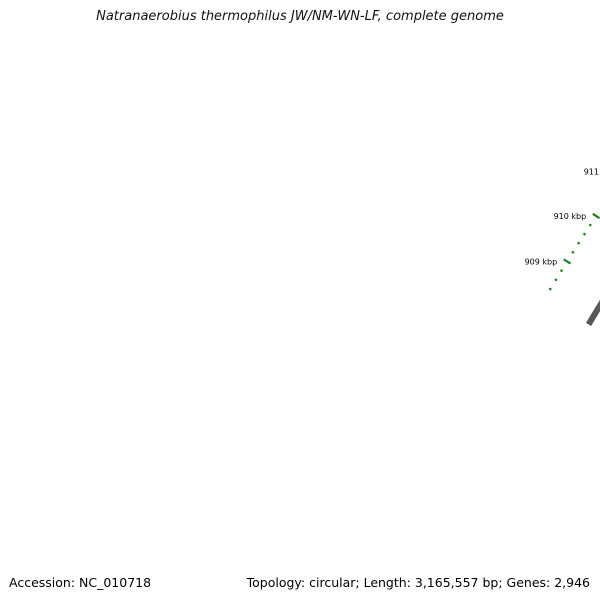 This screenshot has height=600, width=600. Describe the element at coordinates (593, 312) in the screenshot. I see `genome-backbone` at that location.